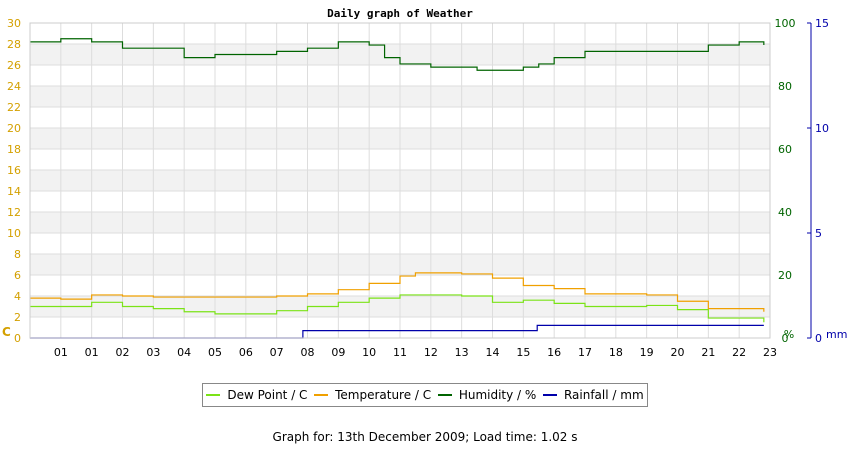  What do you see at coordinates (523, 352) in the screenshot?
I see `x-axis-tick-label: 15` at bounding box center [523, 352].